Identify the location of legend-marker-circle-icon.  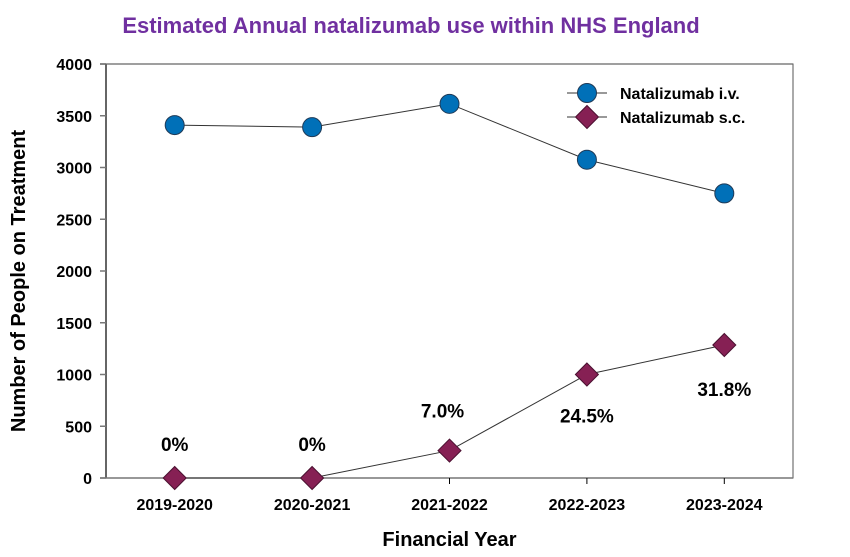
(587, 93).